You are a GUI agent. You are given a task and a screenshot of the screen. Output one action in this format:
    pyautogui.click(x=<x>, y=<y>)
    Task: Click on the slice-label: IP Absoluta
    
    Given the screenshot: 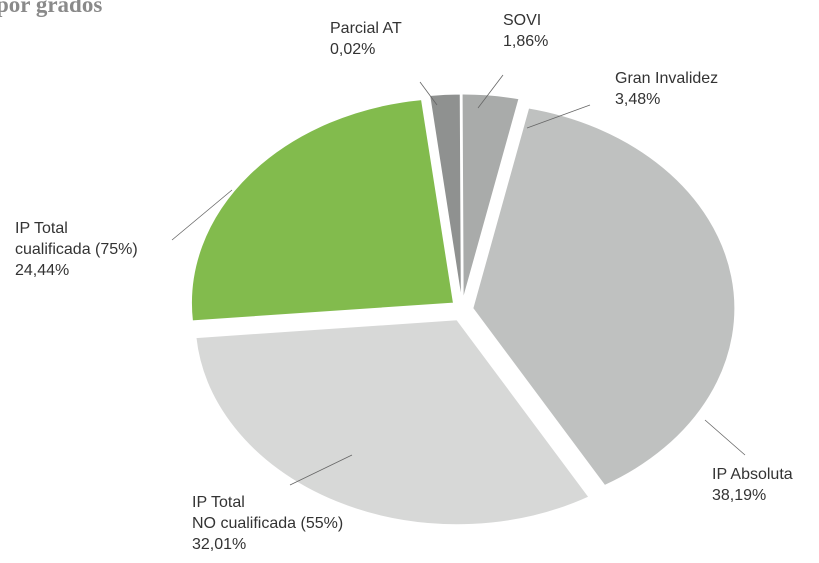 What is the action you would take?
    pyautogui.click(x=752, y=474)
    